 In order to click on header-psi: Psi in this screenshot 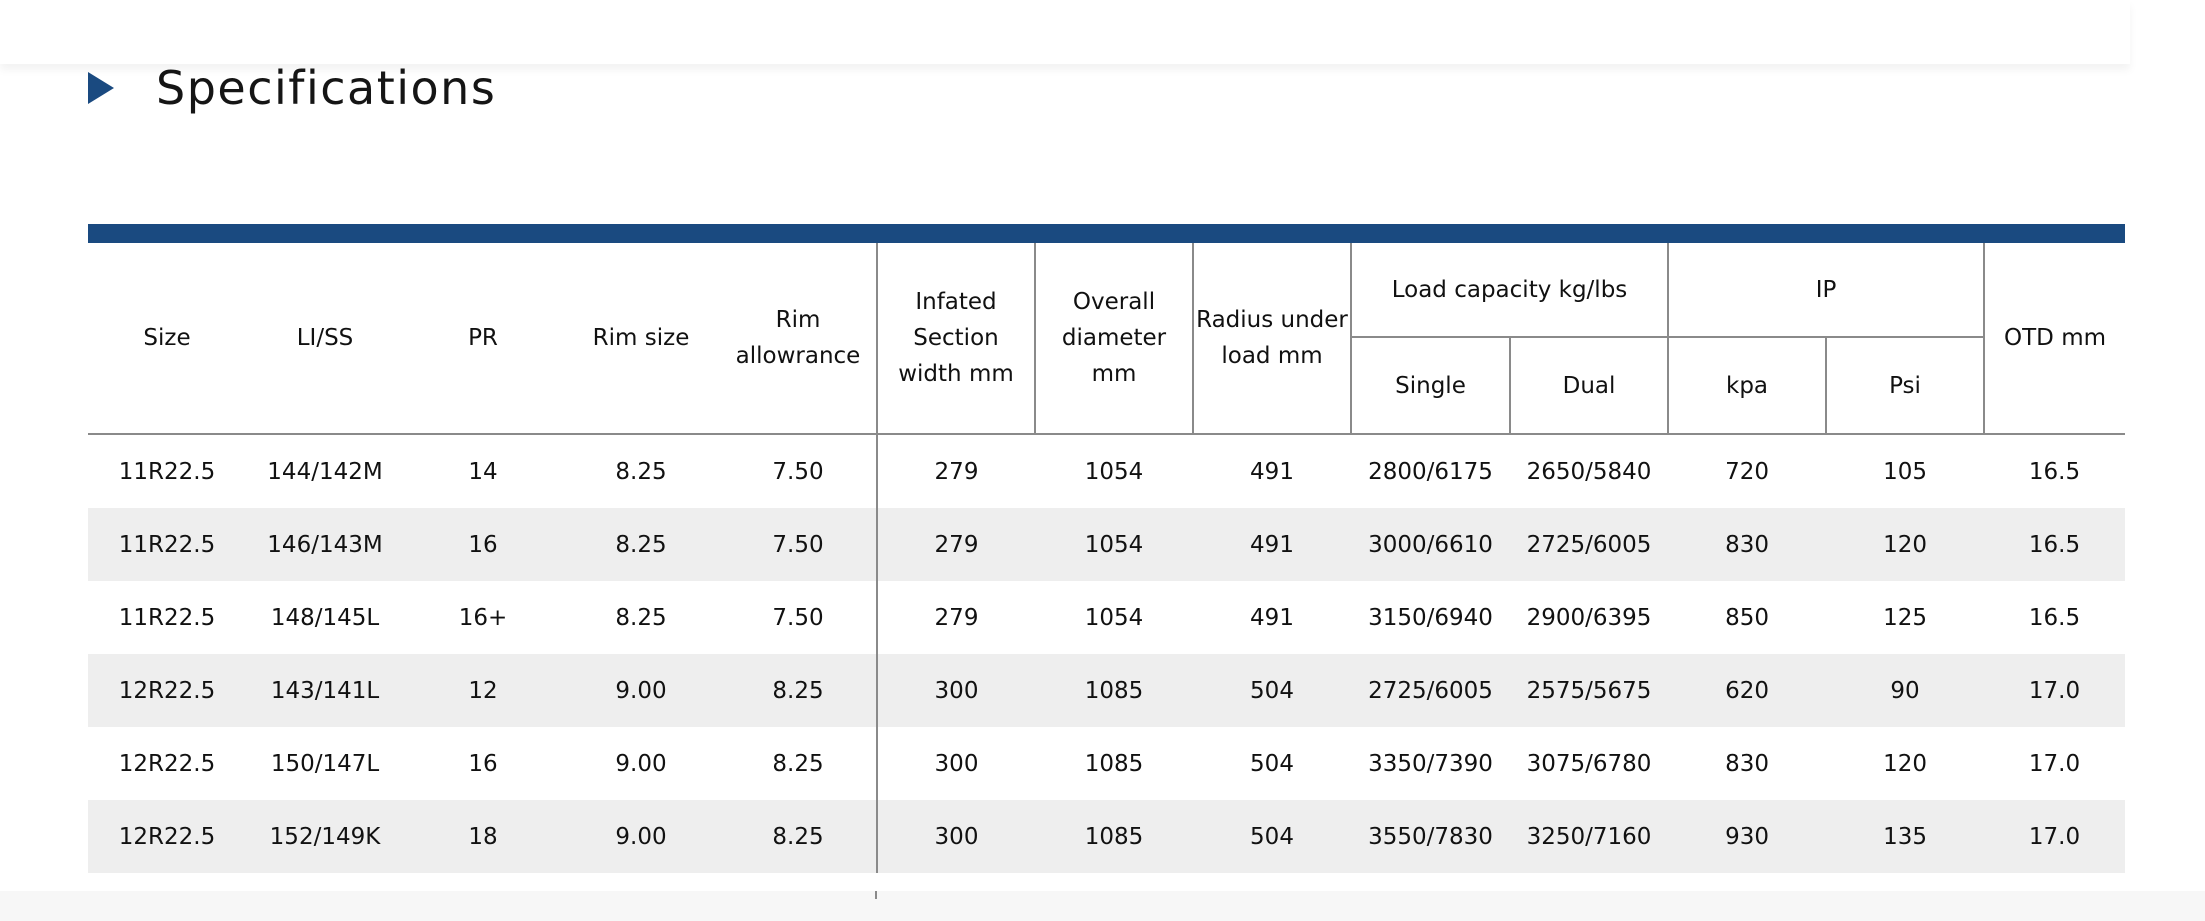, I will do `click(1905, 385)`.